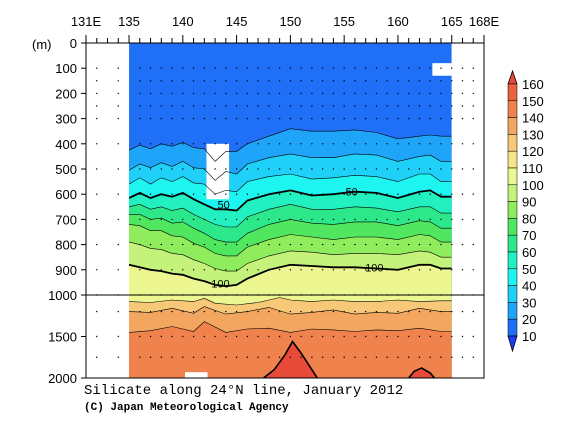 The height and width of the screenshot is (423, 570). I want to click on colorbar-label: 50, so click(529, 269).